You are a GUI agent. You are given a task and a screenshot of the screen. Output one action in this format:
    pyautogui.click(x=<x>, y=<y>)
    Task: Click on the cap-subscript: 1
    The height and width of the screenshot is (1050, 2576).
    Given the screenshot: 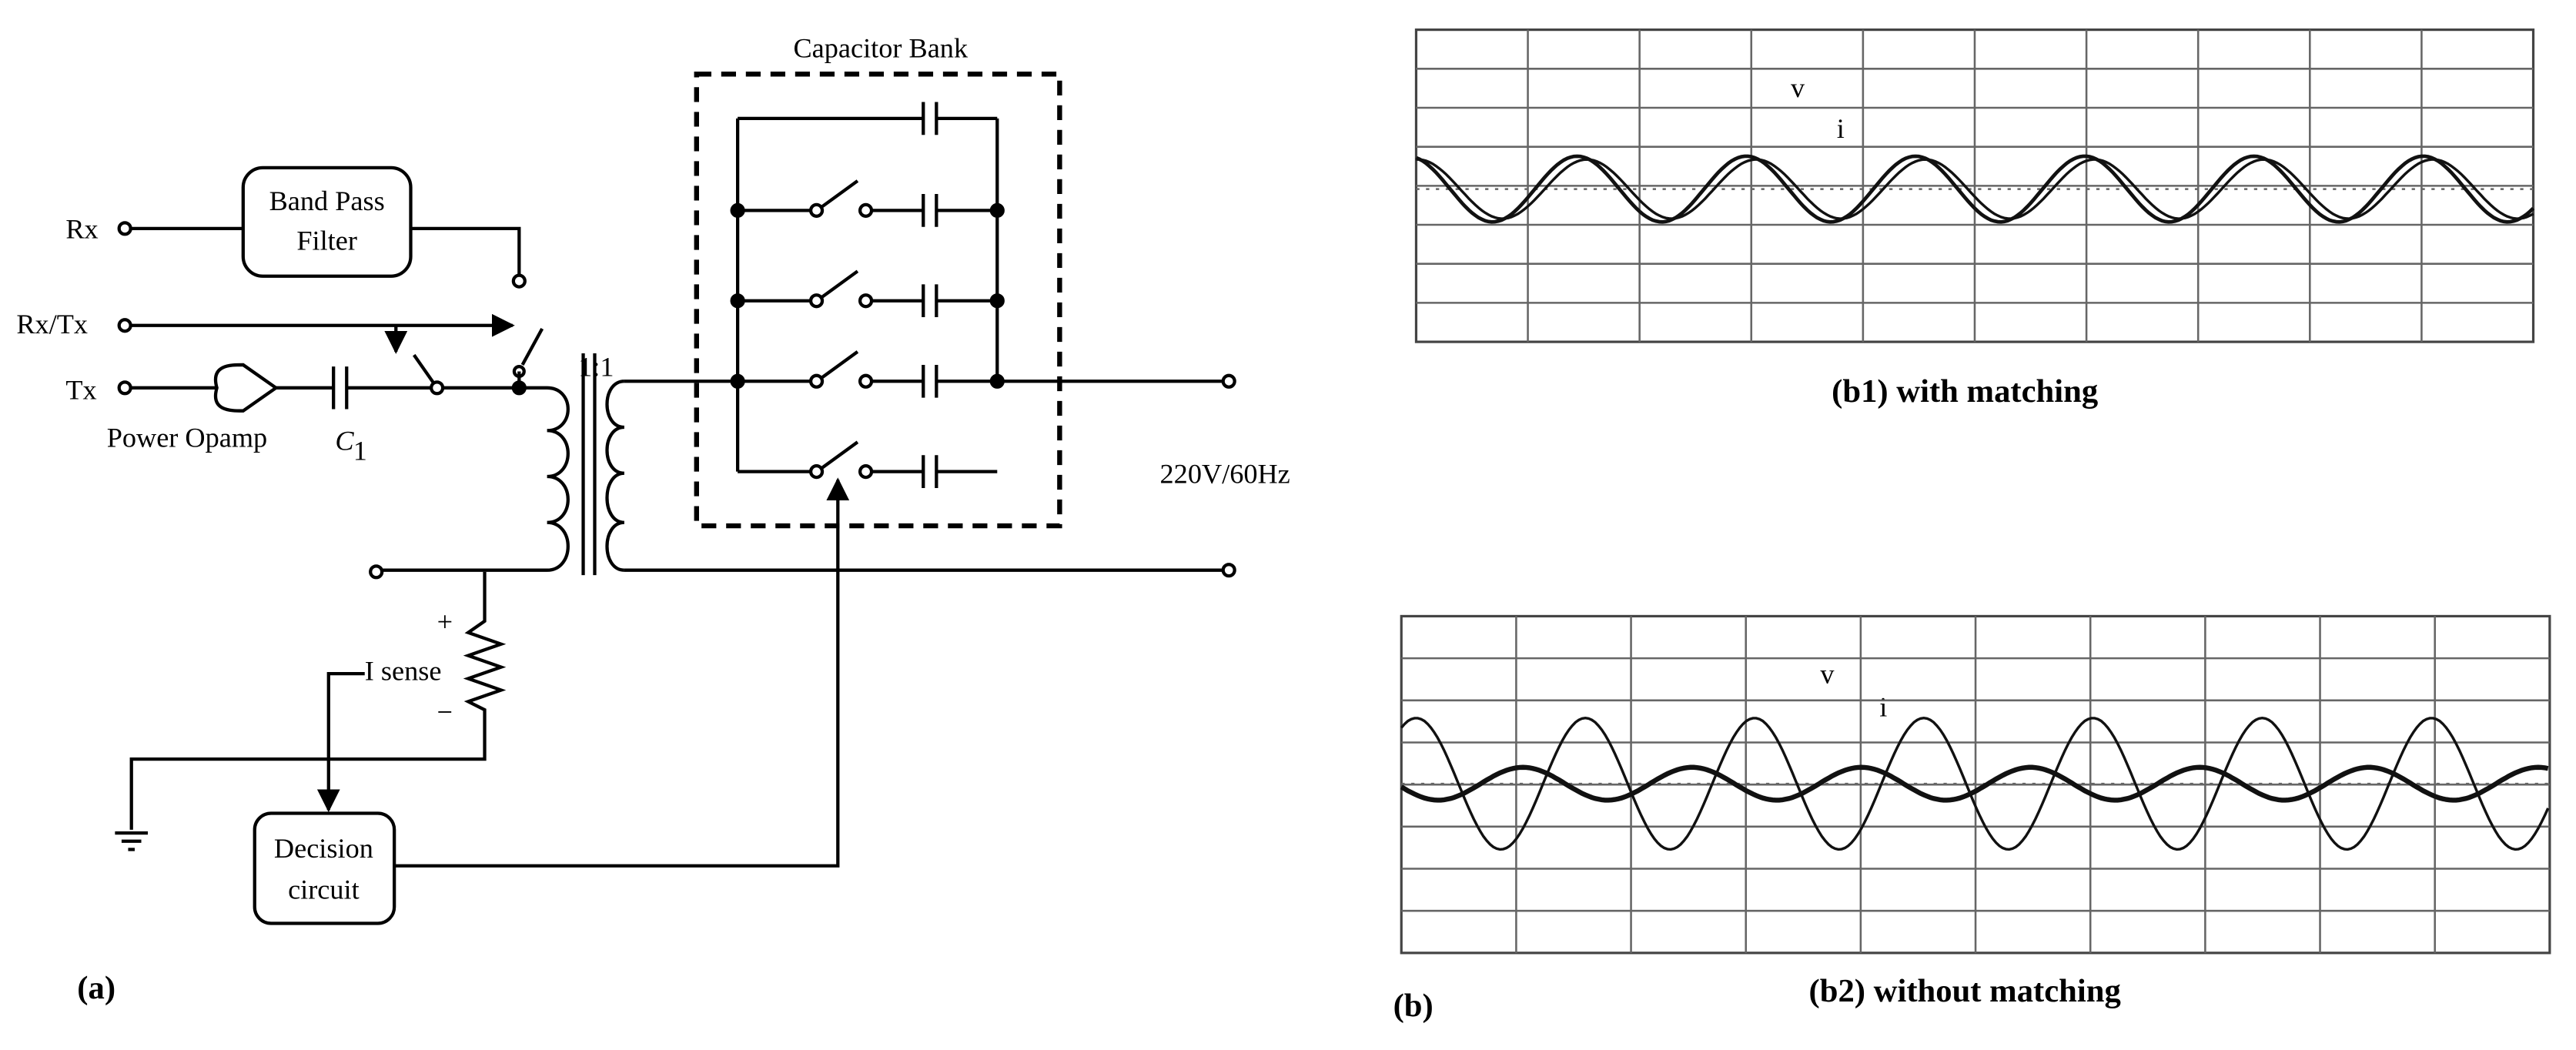 What is the action you would take?
    pyautogui.click(x=360, y=451)
    